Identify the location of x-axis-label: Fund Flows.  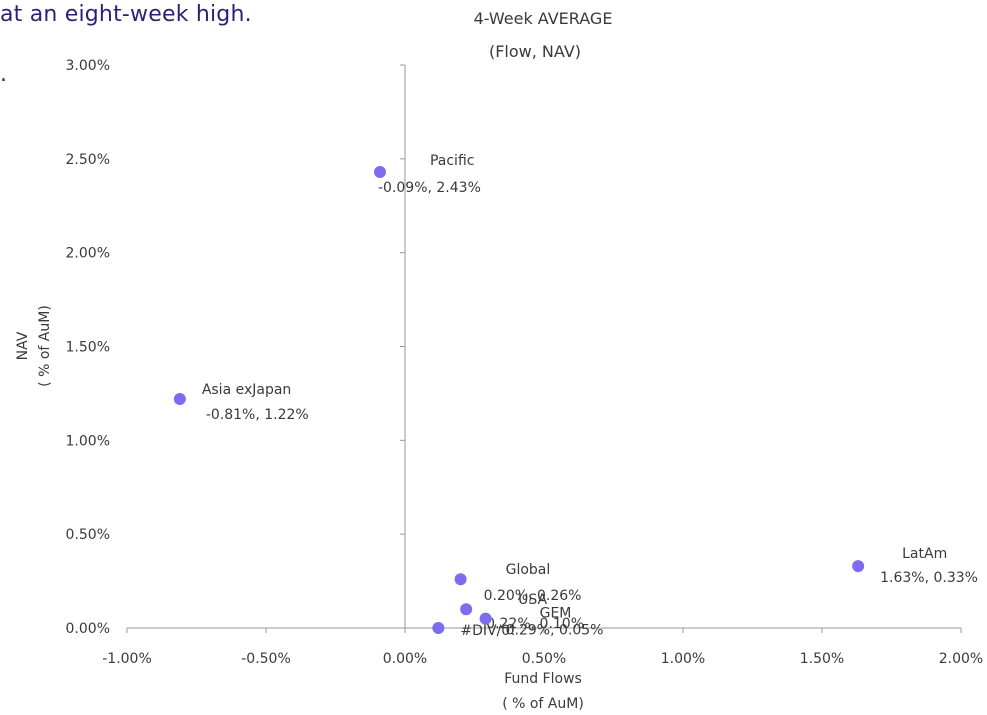
(543, 679).